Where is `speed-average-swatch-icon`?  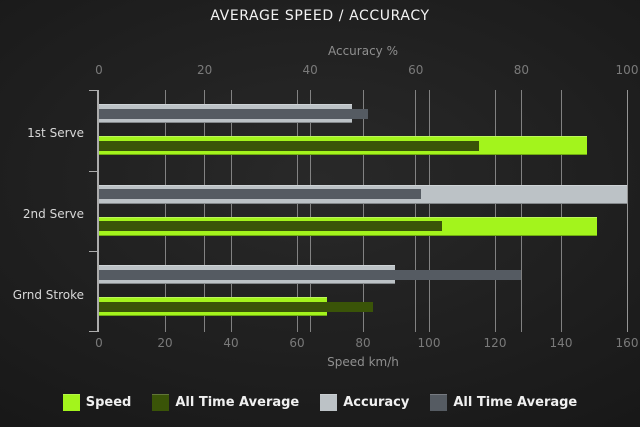 speed-average-swatch-icon is located at coordinates (161, 402).